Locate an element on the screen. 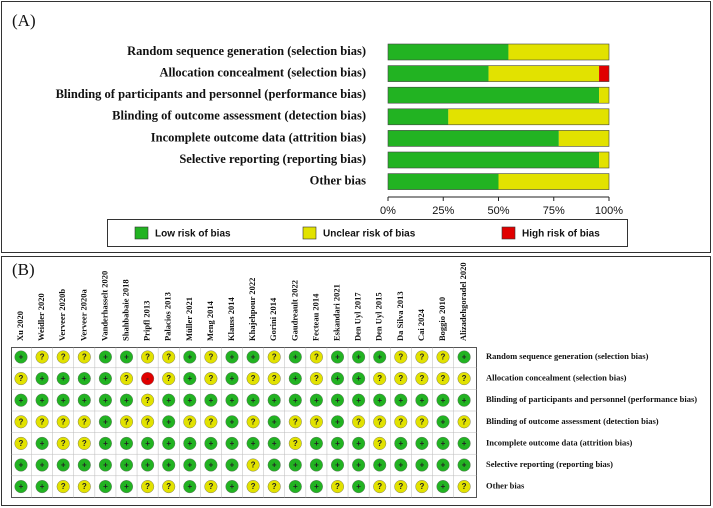  domain-label: Selective reporting (reporting bias) is located at coordinates (549, 464).